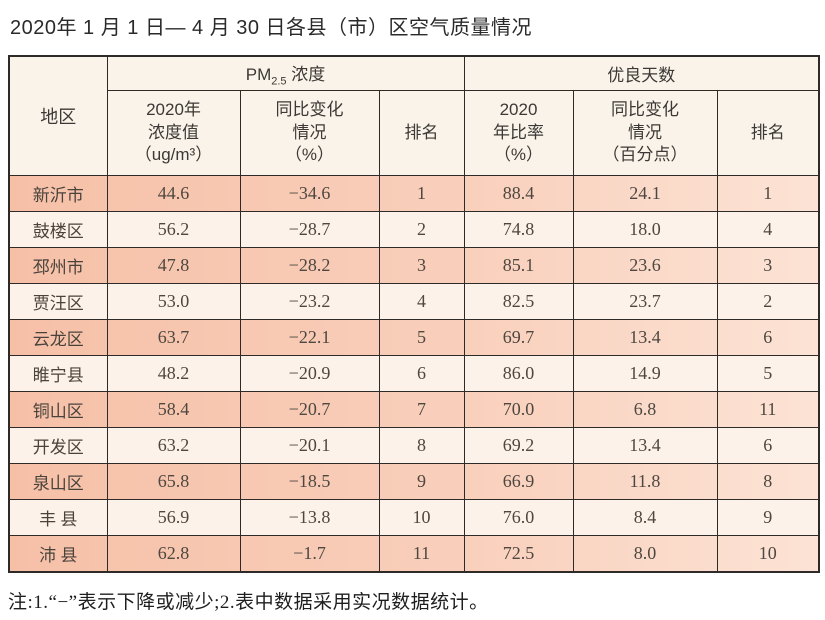 Image resolution: width=825 pixels, height=620 pixels. I want to click on ratio-cell: 70.0, so click(518, 409).